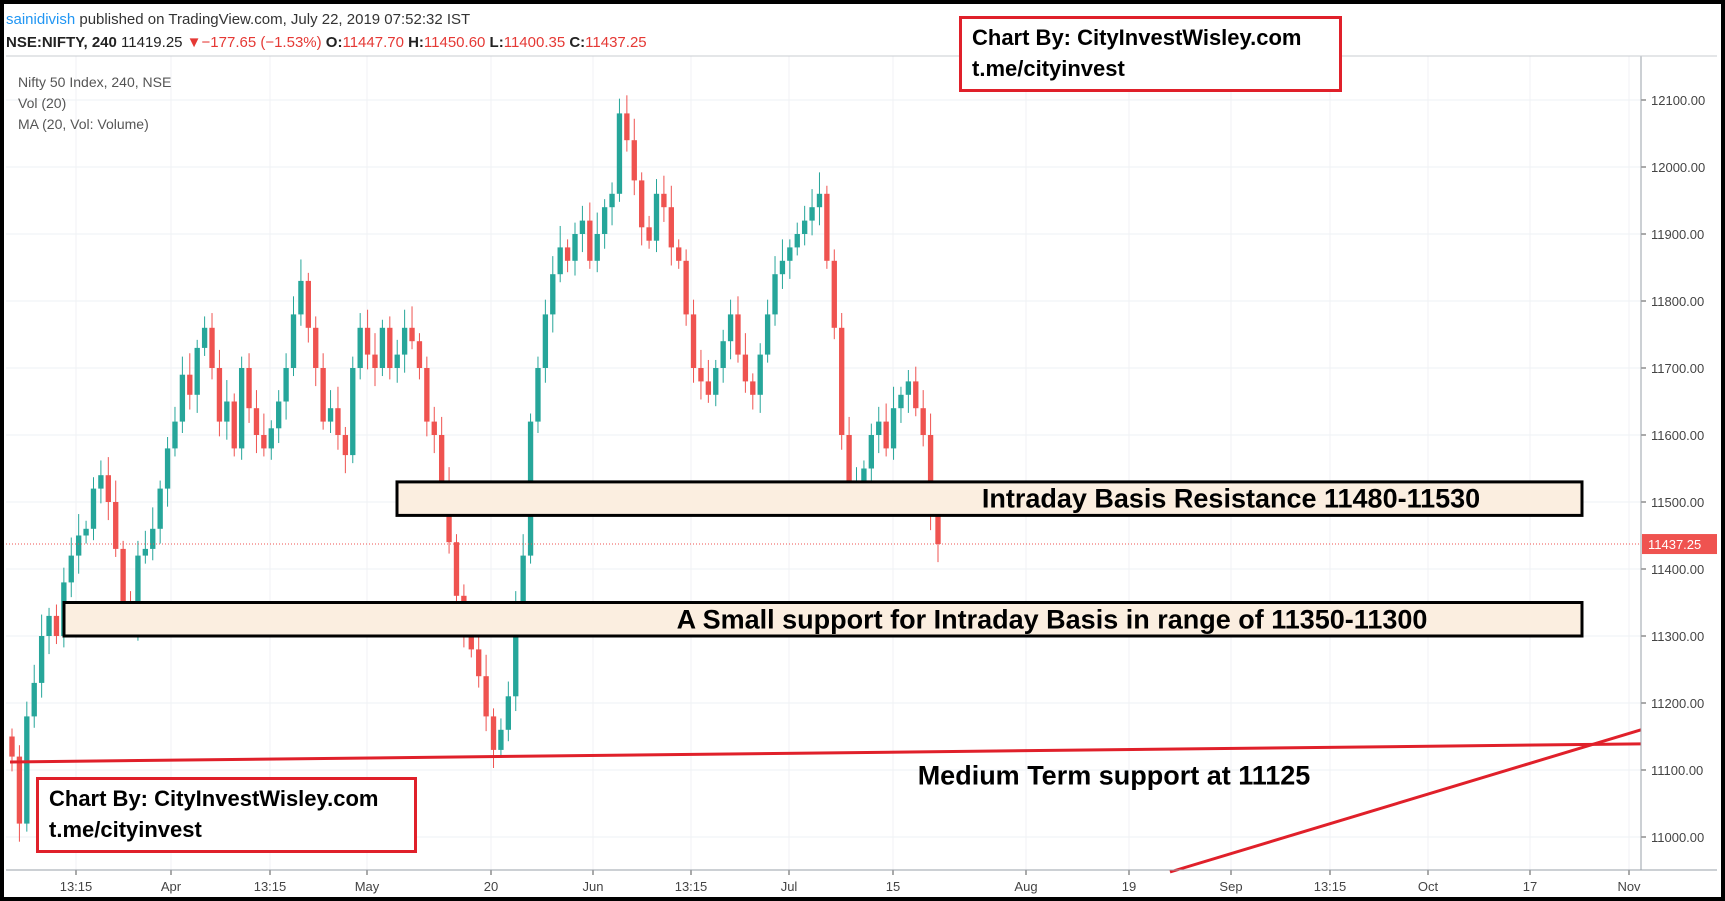 This screenshot has width=1725, height=901. I want to click on resistance-zone, so click(989, 498).